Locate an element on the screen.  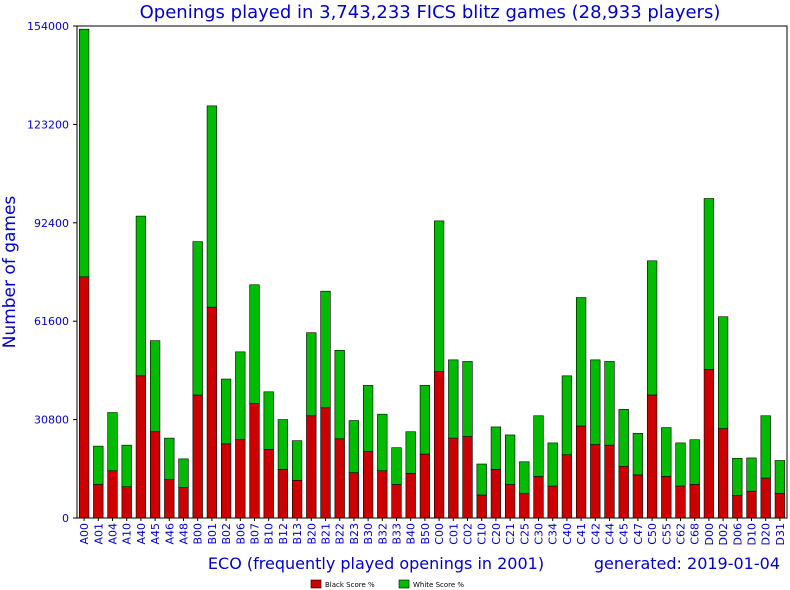
x-tick-label: B12 is located at coordinates (283, 534).